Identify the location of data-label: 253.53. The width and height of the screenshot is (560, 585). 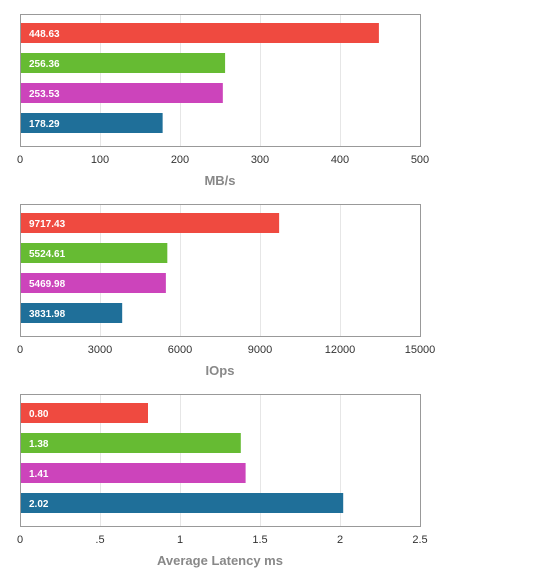
(44, 94).